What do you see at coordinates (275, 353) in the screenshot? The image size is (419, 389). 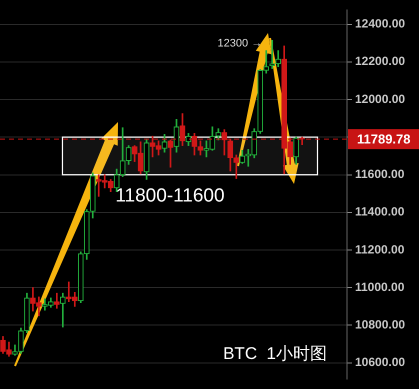 I see `annotation: BTC 1小时图` at bounding box center [275, 353].